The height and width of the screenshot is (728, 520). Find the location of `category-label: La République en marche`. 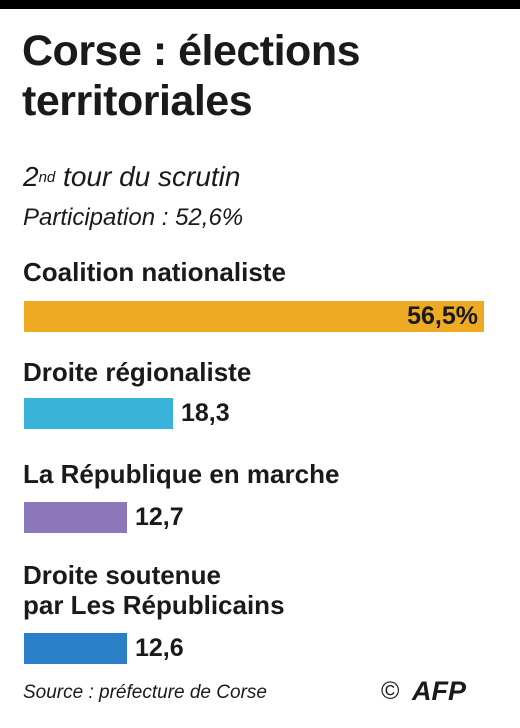

category-label: La République en marche is located at coordinates (181, 474).